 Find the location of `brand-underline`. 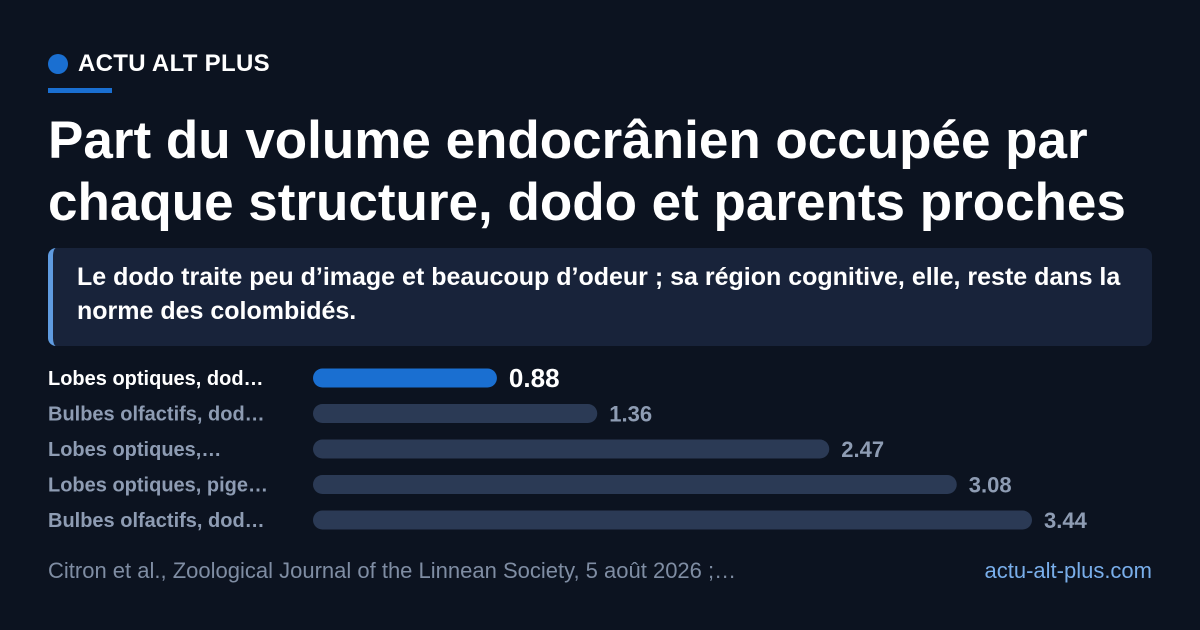

brand-underline is located at coordinates (80, 90).